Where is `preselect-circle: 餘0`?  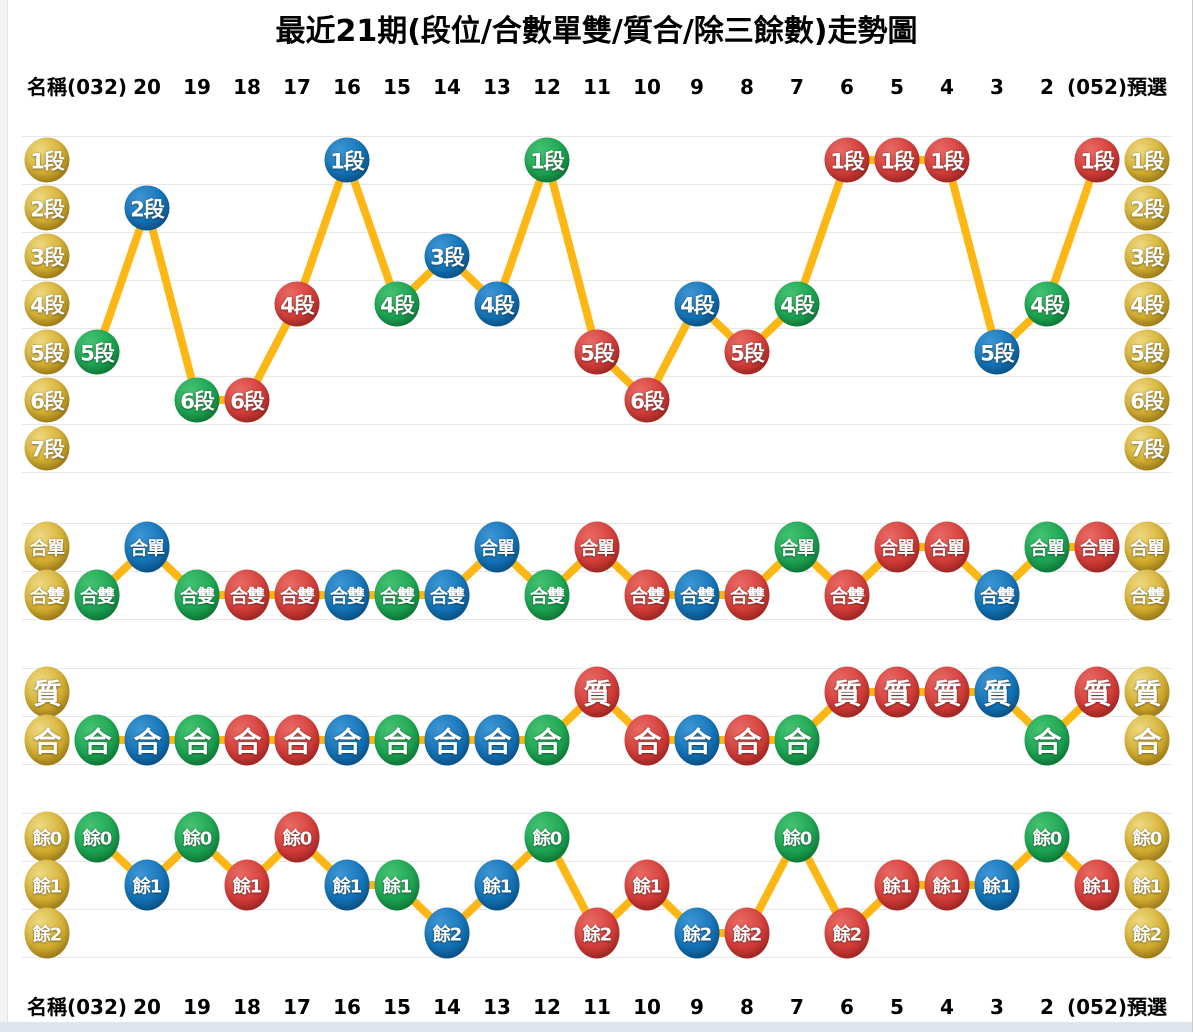 preselect-circle: 餘0 is located at coordinates (1147, 837).